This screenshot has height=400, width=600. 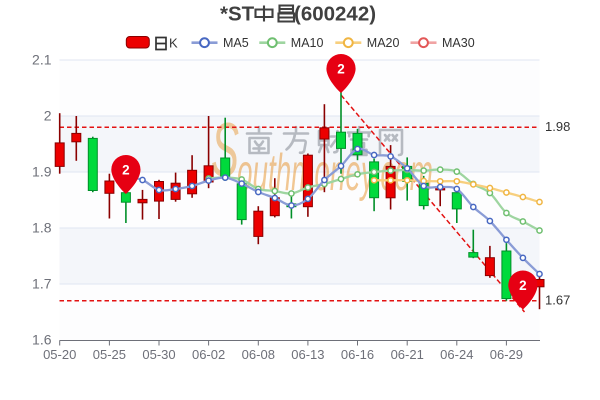 I want to click on svg-text: 05-30, so click(x=158, y=354).